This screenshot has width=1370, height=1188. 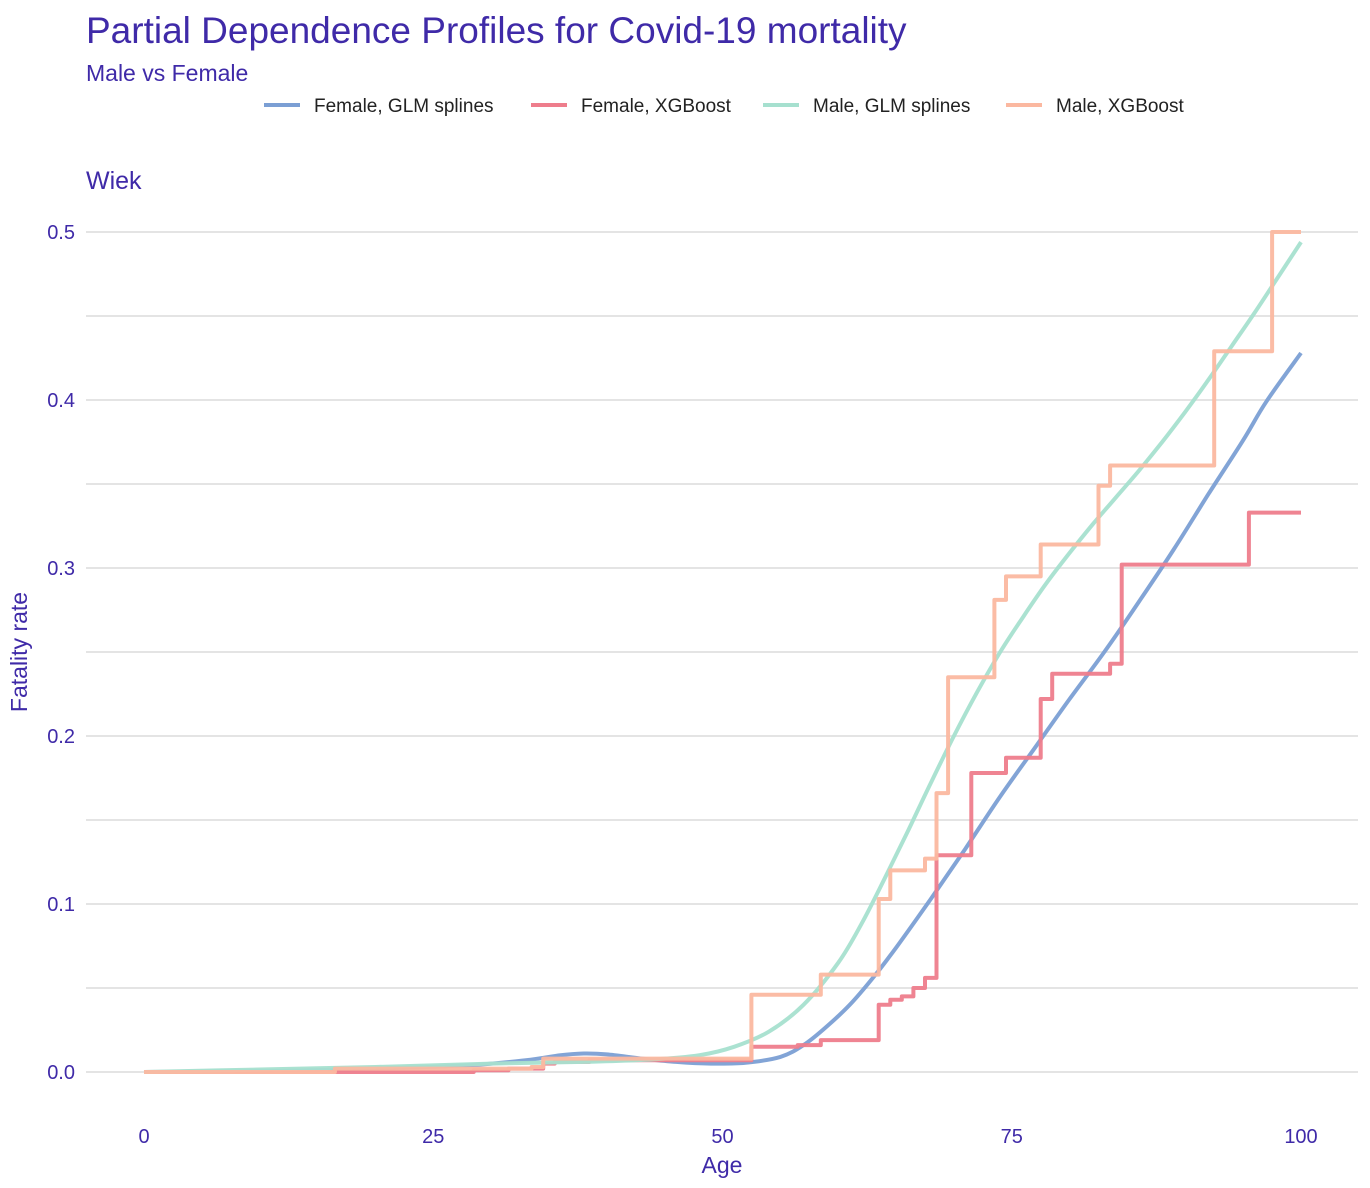 I want to click on legend-item: Male, GLM splines, so click(x=866, y=106).